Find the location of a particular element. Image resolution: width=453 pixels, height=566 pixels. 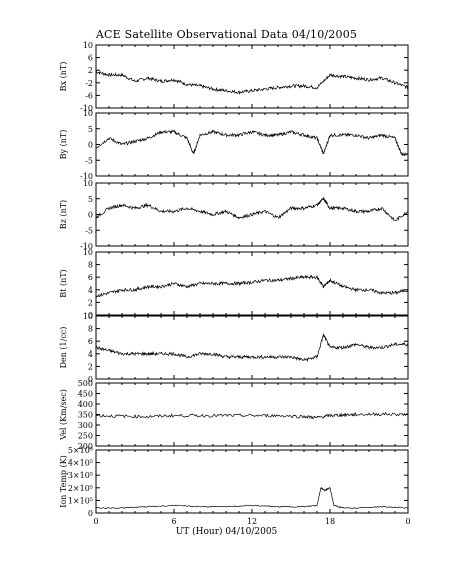

y-tick-label: 500 is located at coordinates (85, 383).